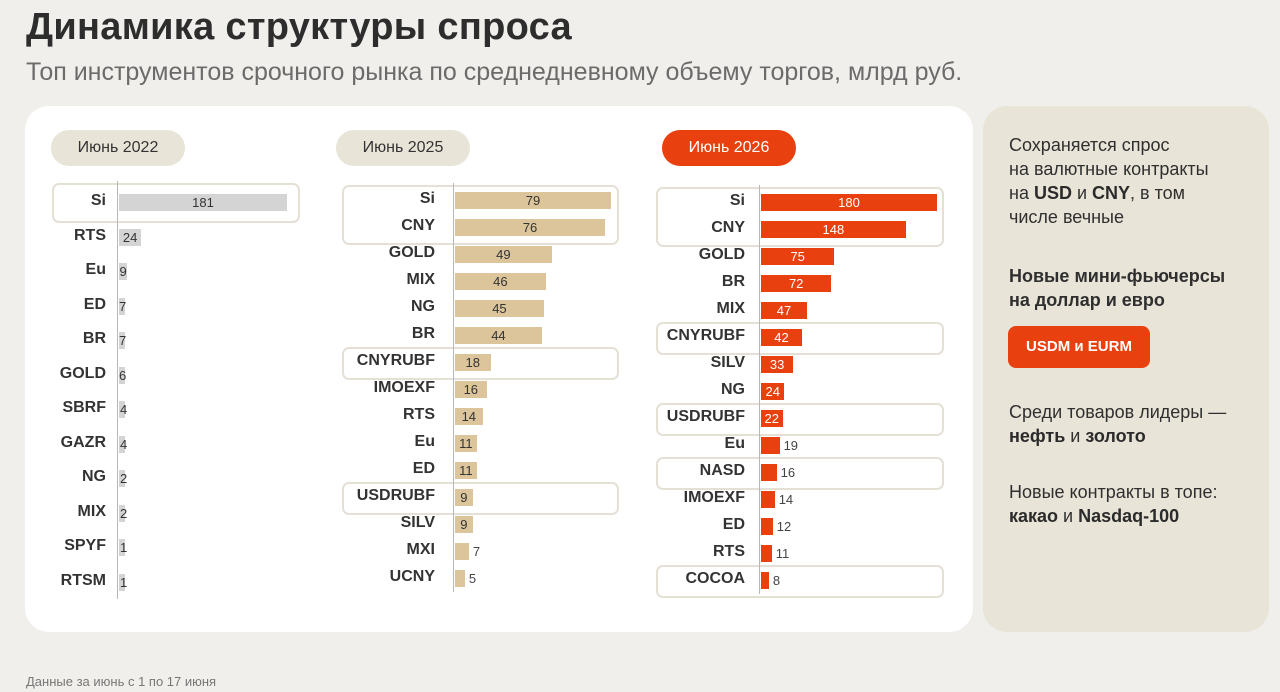 Image resolution: width=1280 pixels, height=692 pixels. Describe the element at coordinates (1111, 193) in the screenshot. I see `insight-cny: CNY` at that location.